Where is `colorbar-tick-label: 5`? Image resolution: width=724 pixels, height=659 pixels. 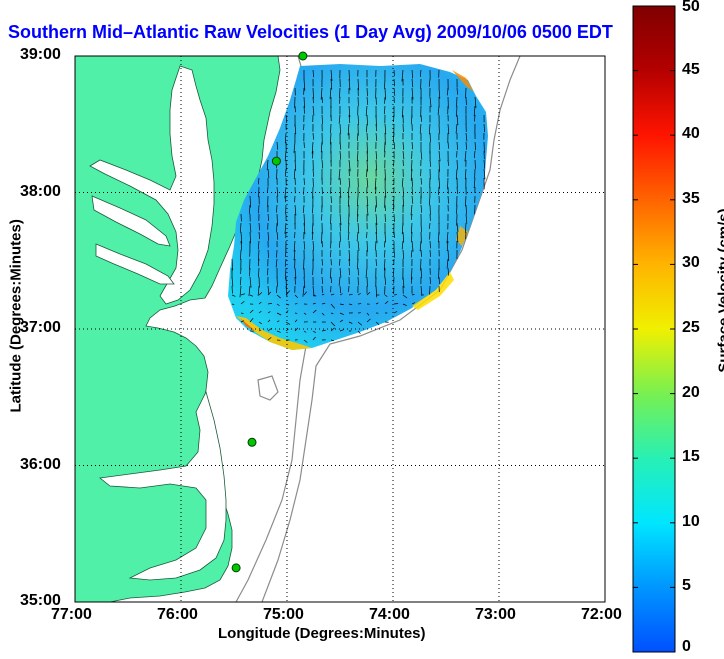
colorbar-tick-label: 5 is located at coordinates (686, 586).